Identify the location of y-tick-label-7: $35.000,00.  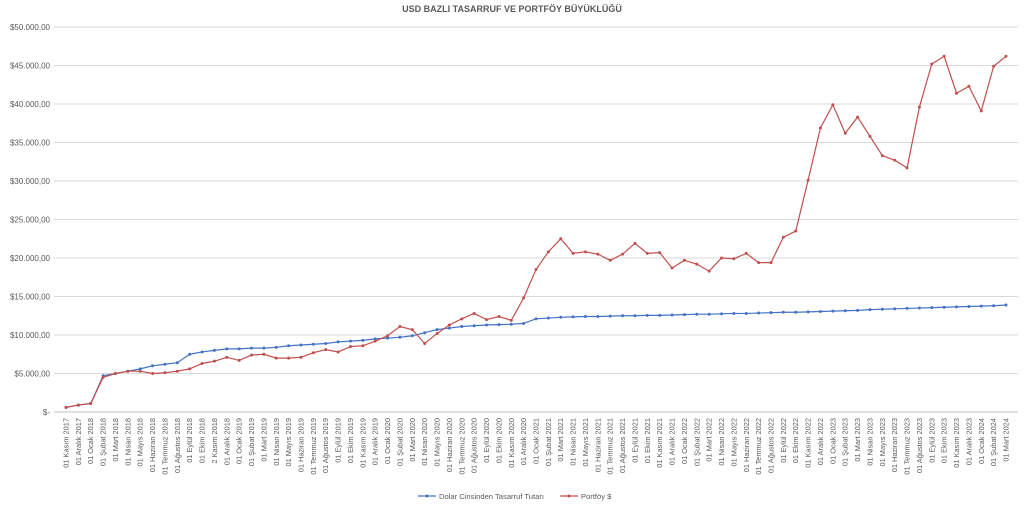
(30, 143).